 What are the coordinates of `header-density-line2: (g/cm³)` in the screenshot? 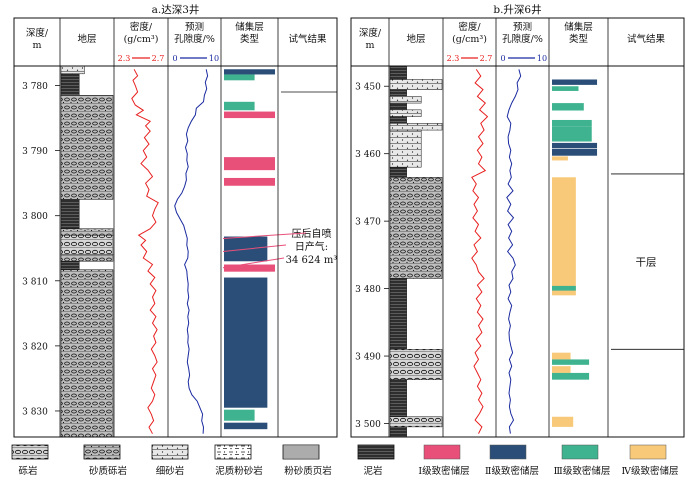 It's located at (469, 39).